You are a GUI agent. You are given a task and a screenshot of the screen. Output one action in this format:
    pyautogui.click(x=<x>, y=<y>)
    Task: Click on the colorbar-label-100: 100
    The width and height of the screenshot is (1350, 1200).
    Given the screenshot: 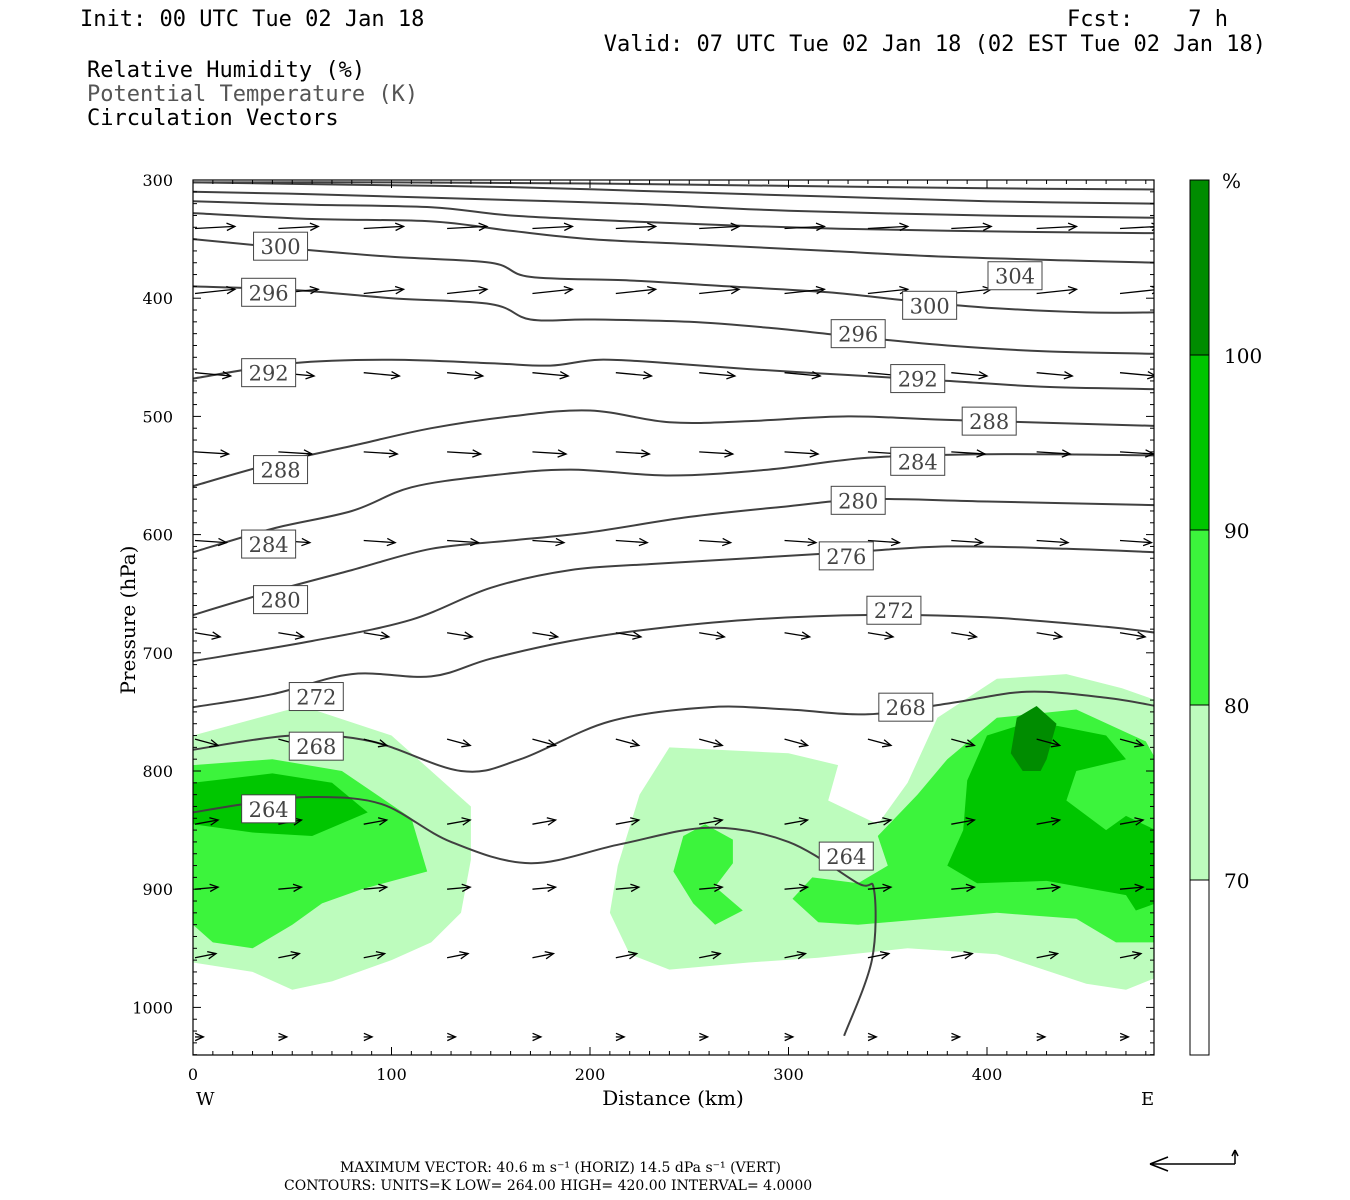 What is the action you would take?
    pyautogui.click(x=1243, y=356)
    